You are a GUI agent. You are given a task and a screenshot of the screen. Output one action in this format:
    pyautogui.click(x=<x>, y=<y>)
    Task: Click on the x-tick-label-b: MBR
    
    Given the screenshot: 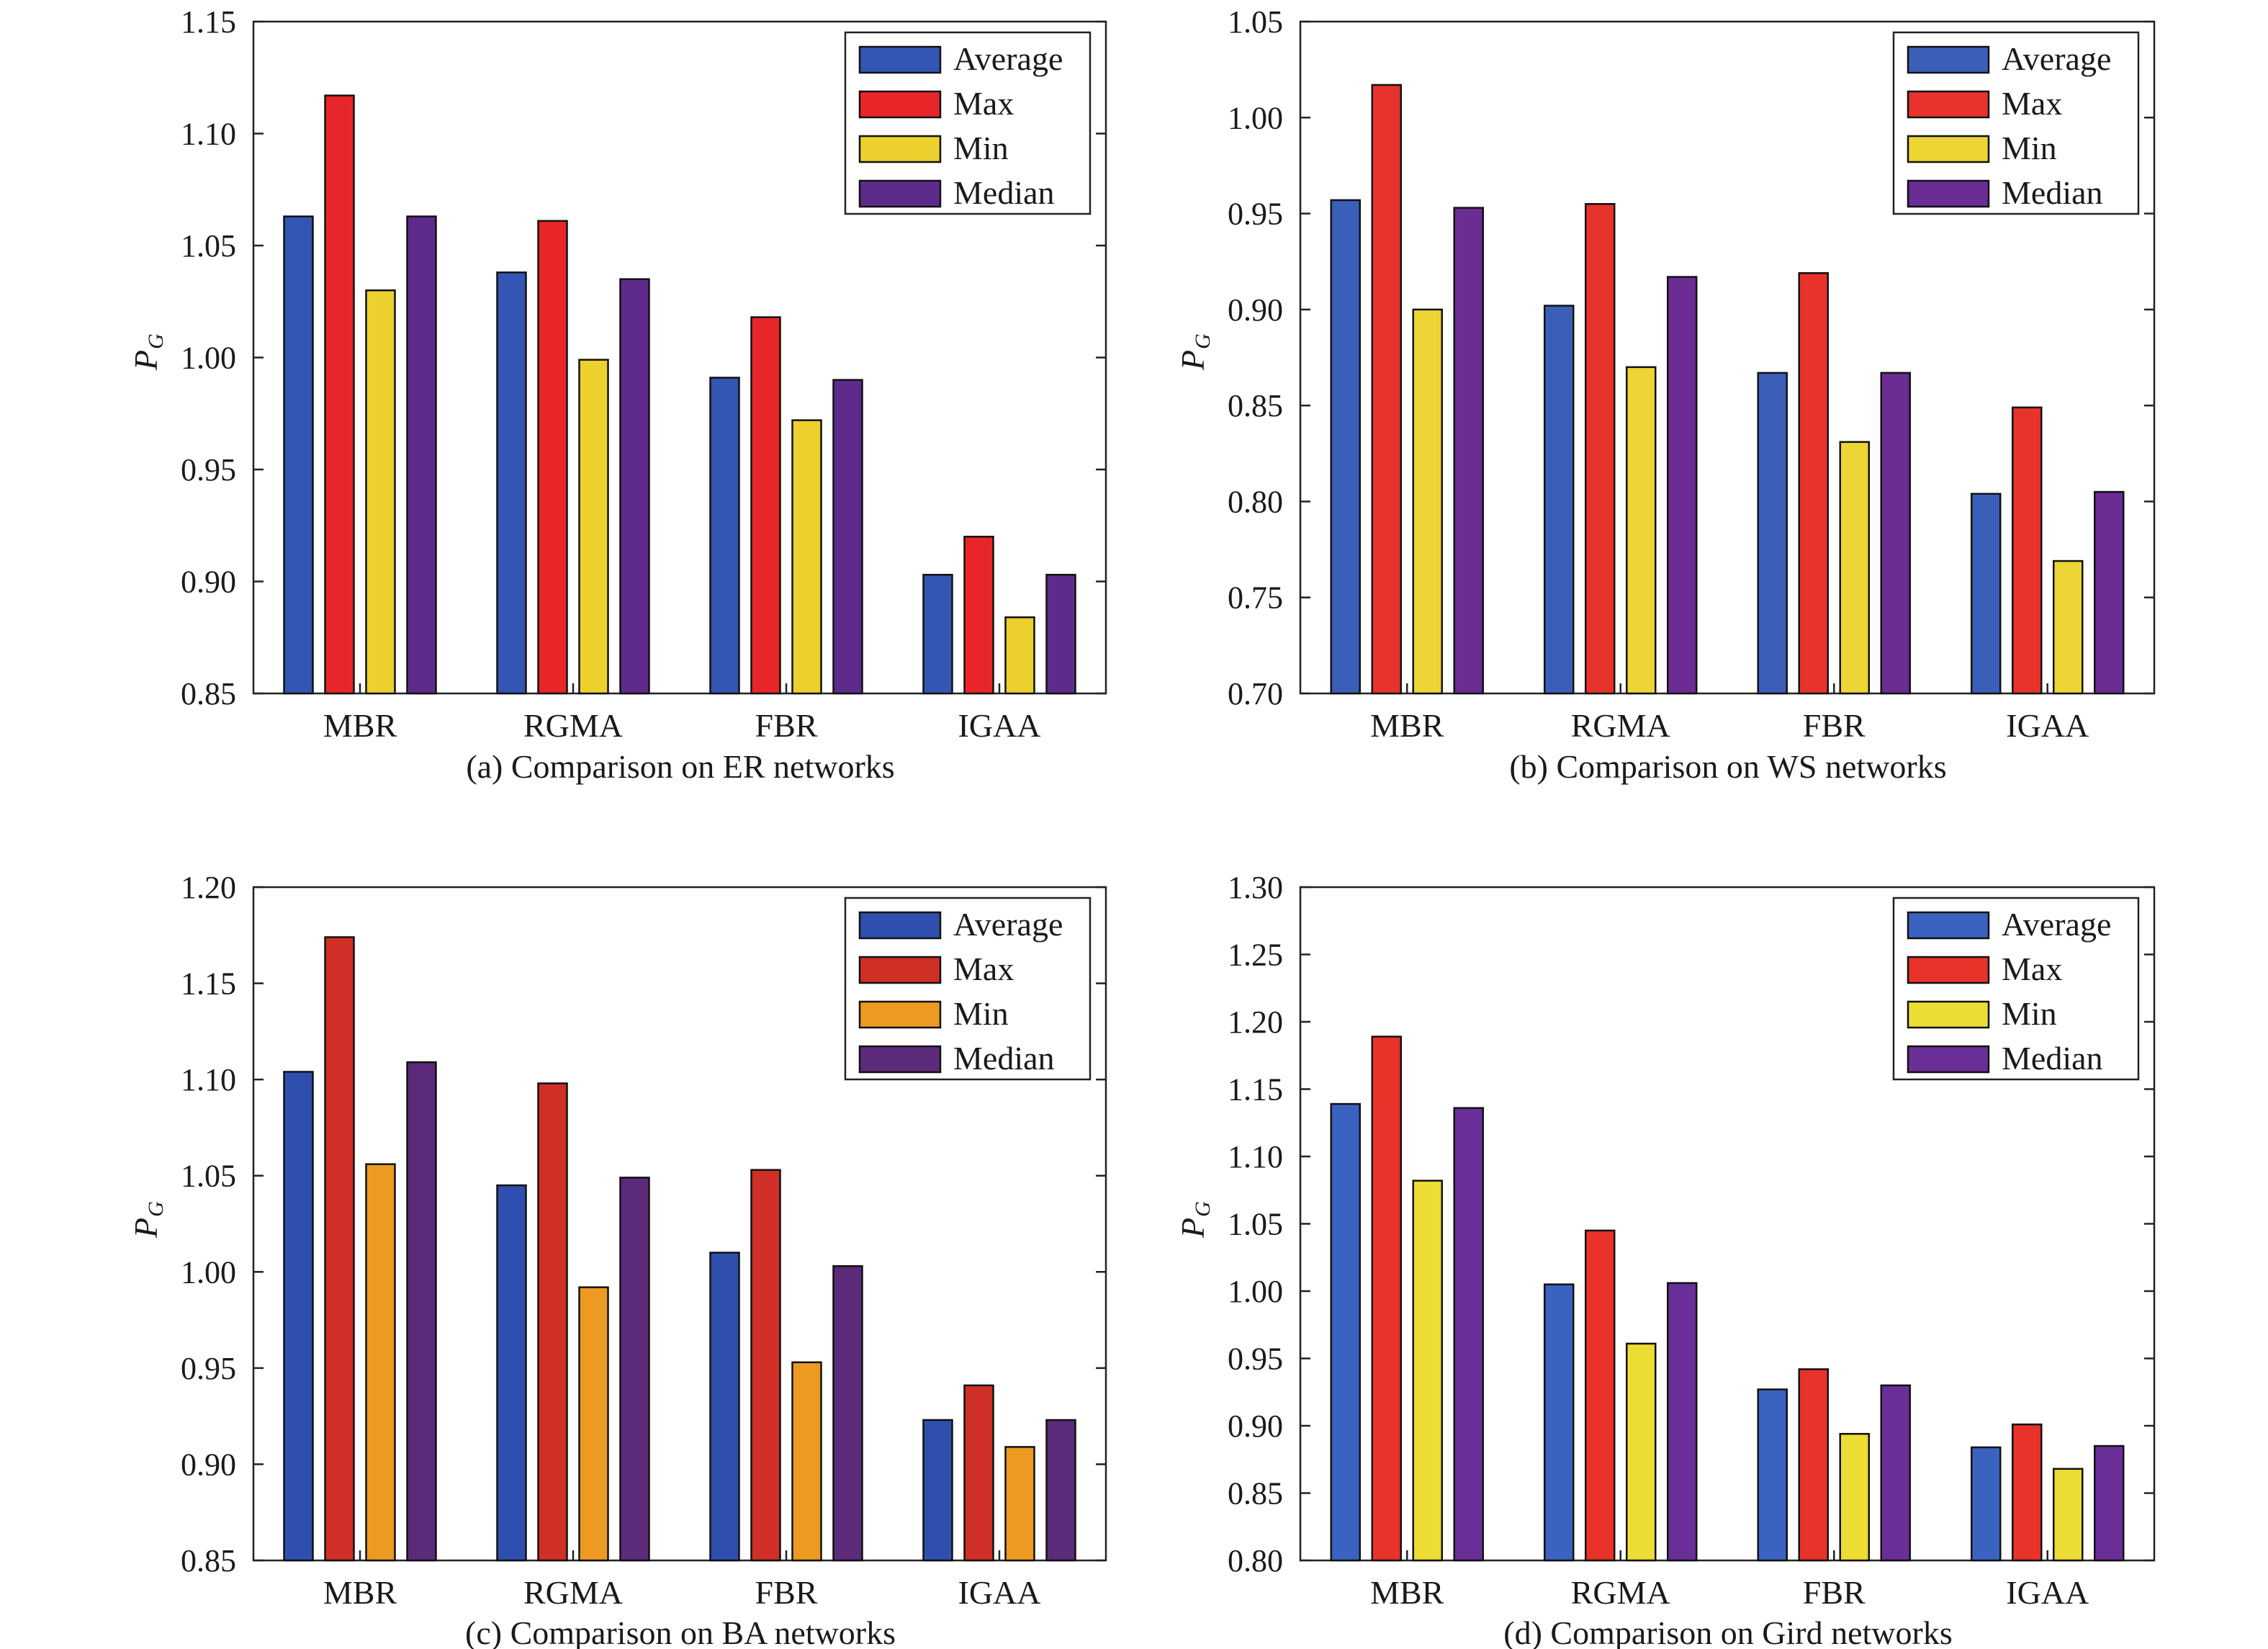 What is the action you would take?
    pyautogui.click(x=1407, y=725)
    